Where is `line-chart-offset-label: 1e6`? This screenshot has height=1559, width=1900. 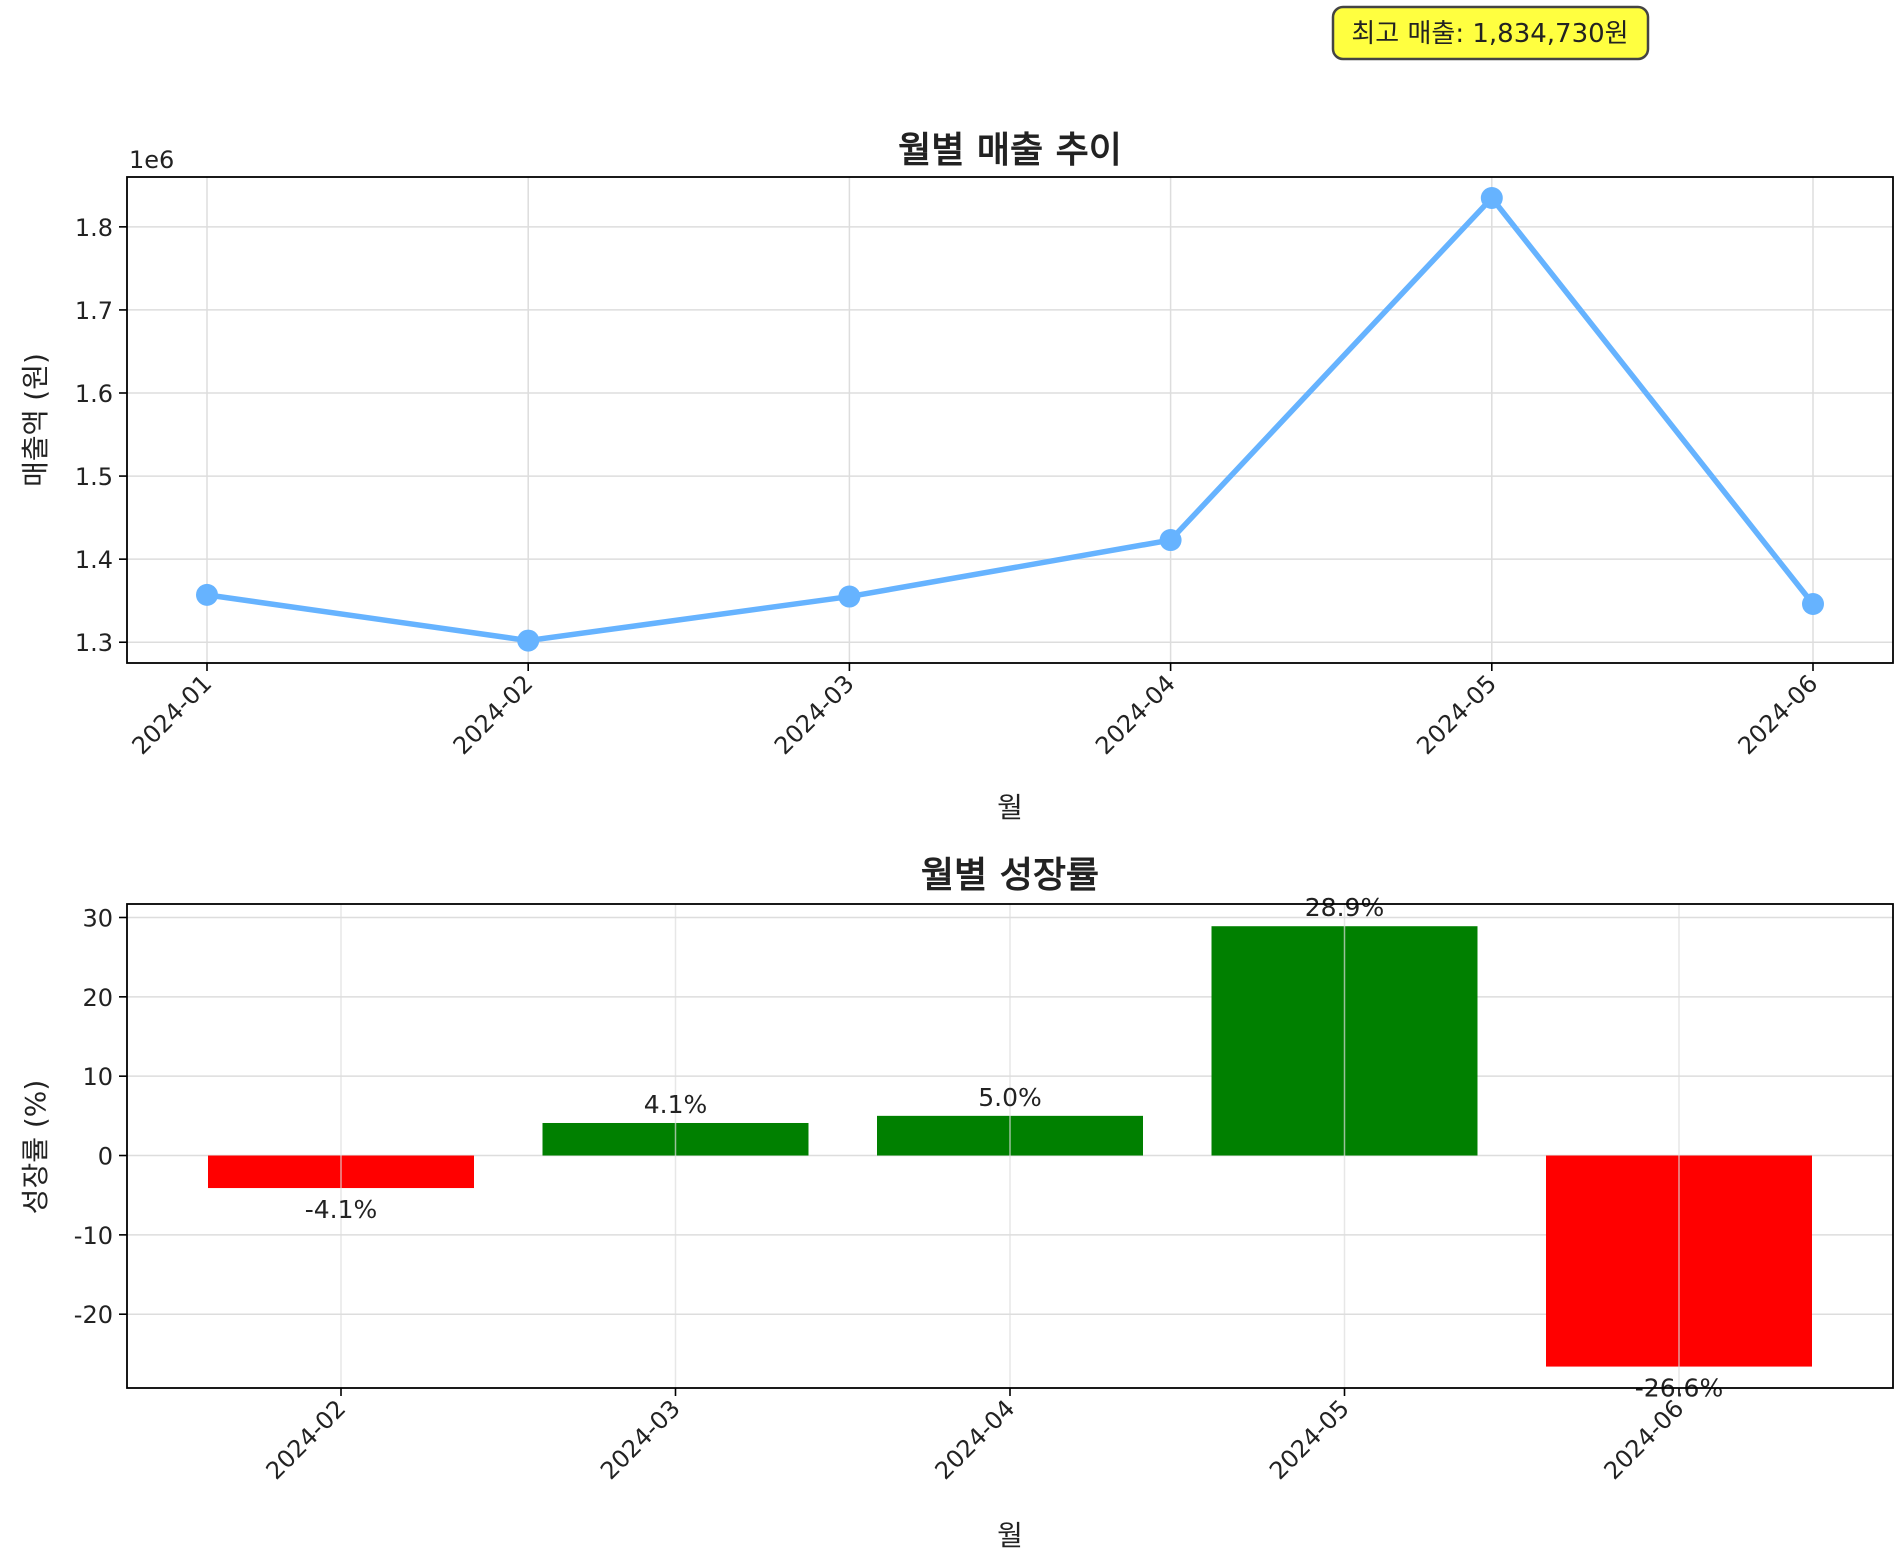 line-chart-offset-label: 1e6 is located at coordinates (151, 160).